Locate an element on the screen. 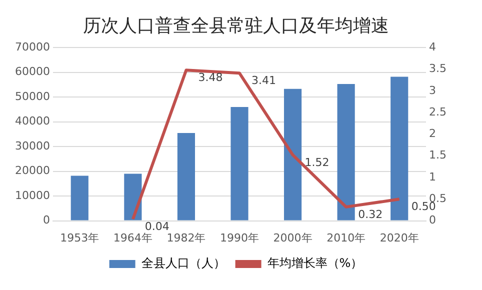 This screenshot has width=482, height=290. y-tick-label: 10000 is located at coordinates (32, 195).